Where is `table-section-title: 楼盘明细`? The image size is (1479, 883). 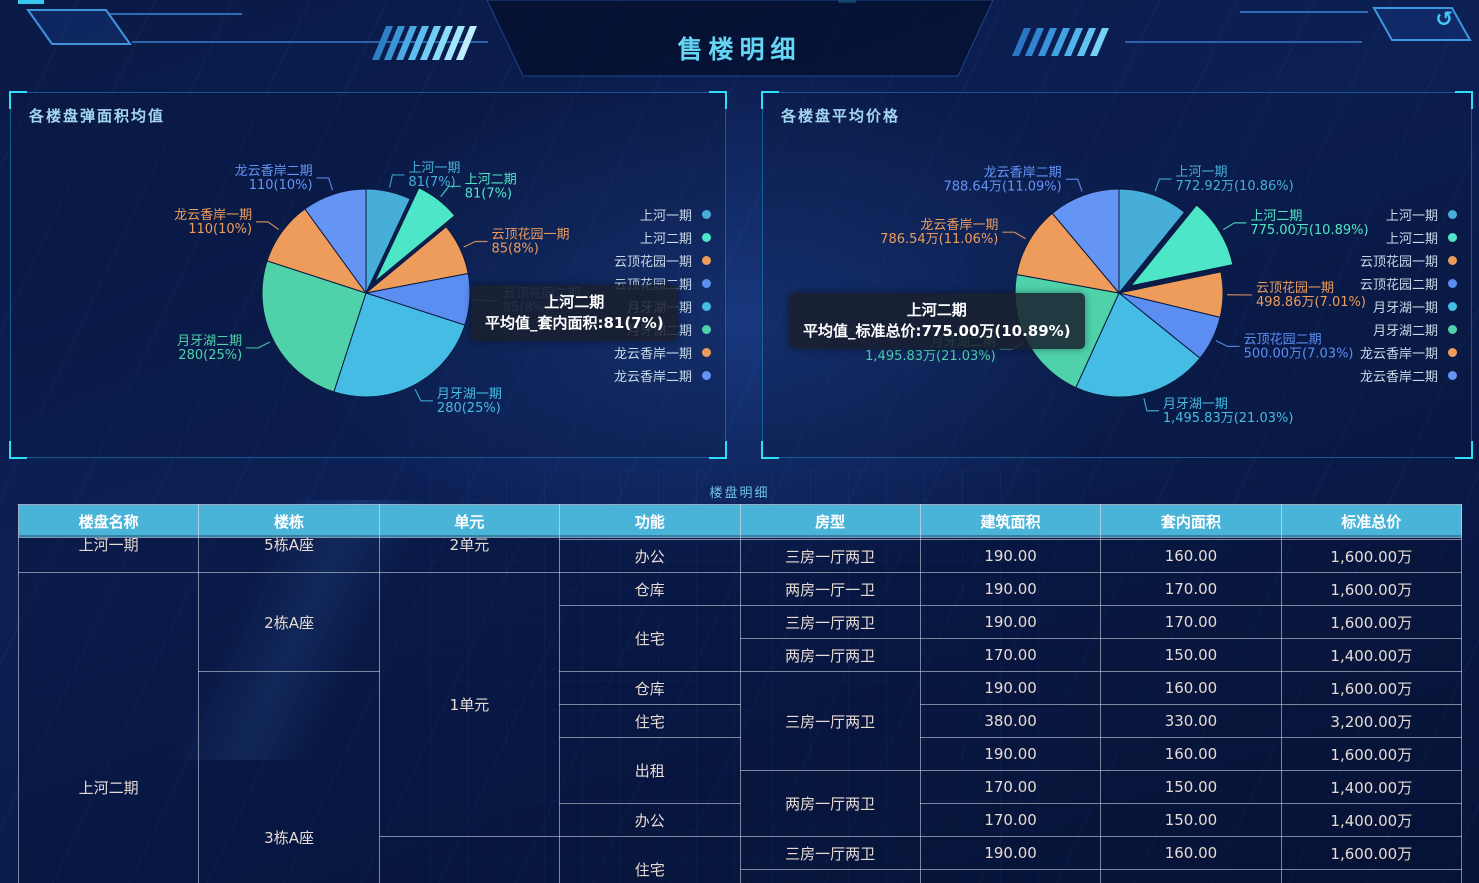
table-section-title: 楼盘明细 is located at coordinates (739, 493).